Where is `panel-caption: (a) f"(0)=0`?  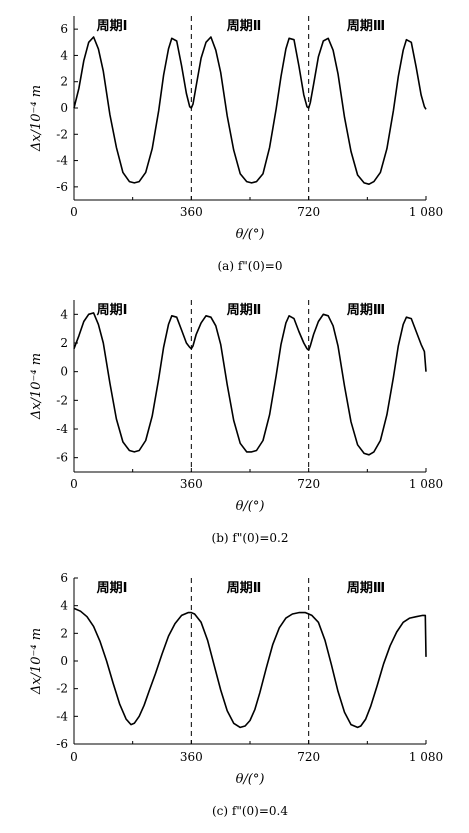
panel-caption: (a) f"(0)=0 is located at coordinates (250, 266).